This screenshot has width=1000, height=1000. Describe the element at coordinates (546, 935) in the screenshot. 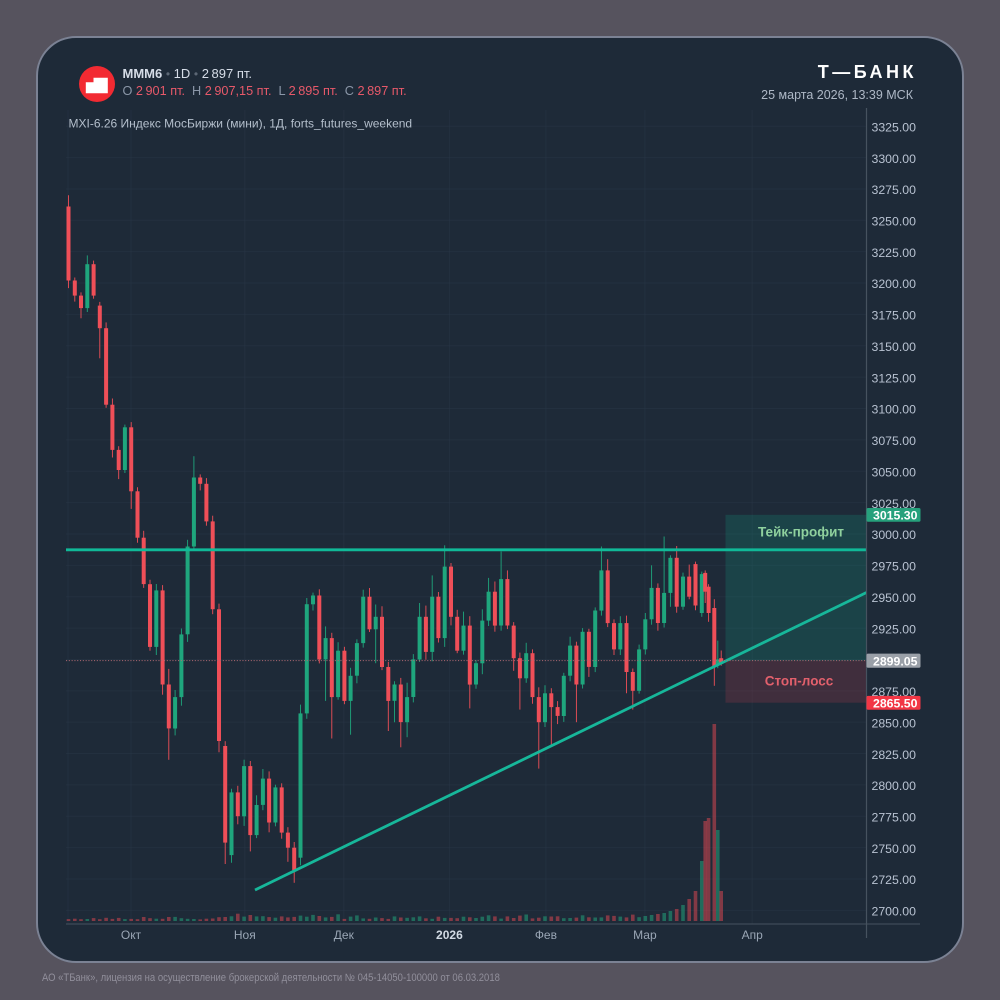

I see `svg-text: Фев` at that location.